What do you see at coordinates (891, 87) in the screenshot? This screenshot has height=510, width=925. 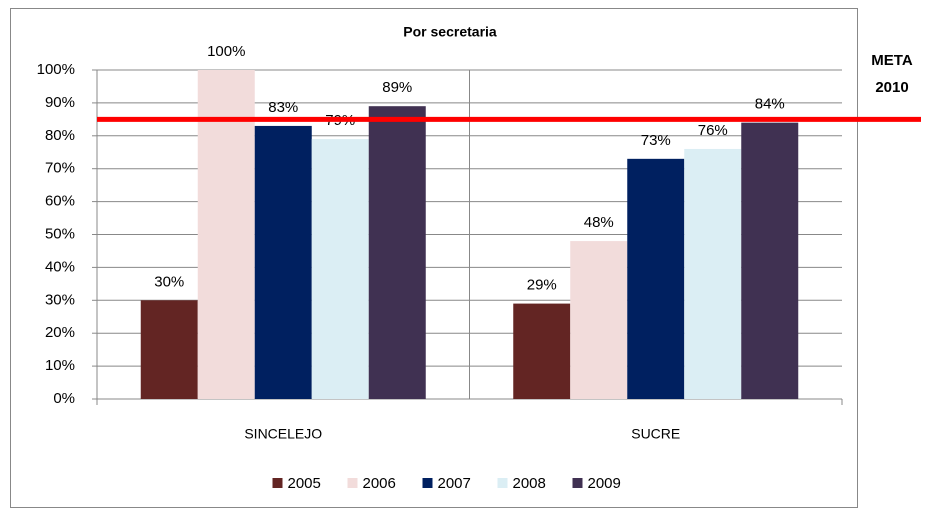 I see `reference-label: 2010` at bounding box center [891, 87].